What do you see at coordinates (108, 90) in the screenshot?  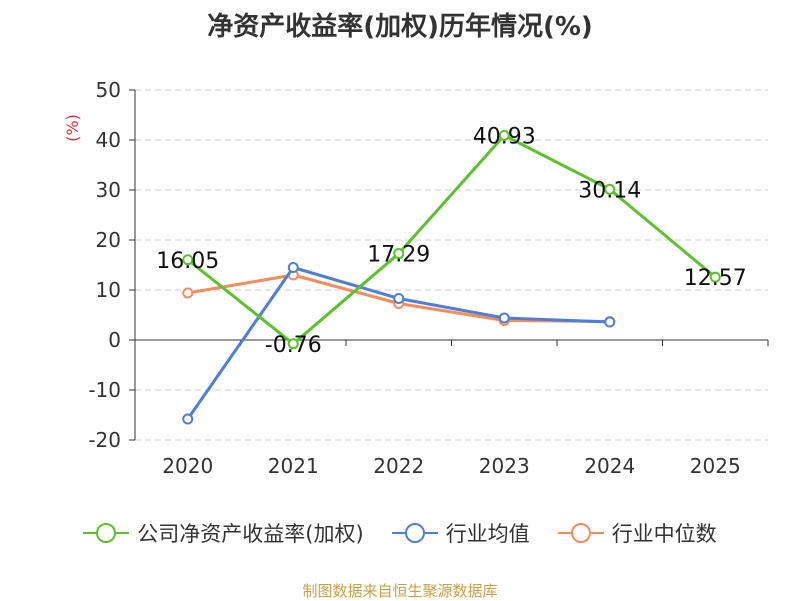 I see `y-tick-label: 50` at bounding box center [108, 90].